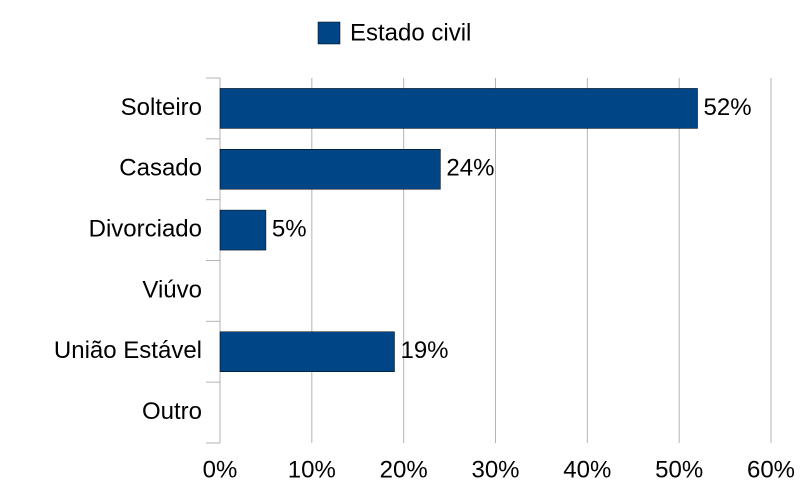 This screenshot has height=495, width=809. I want to click on x-tick-label: 60%, so click(771, 469).